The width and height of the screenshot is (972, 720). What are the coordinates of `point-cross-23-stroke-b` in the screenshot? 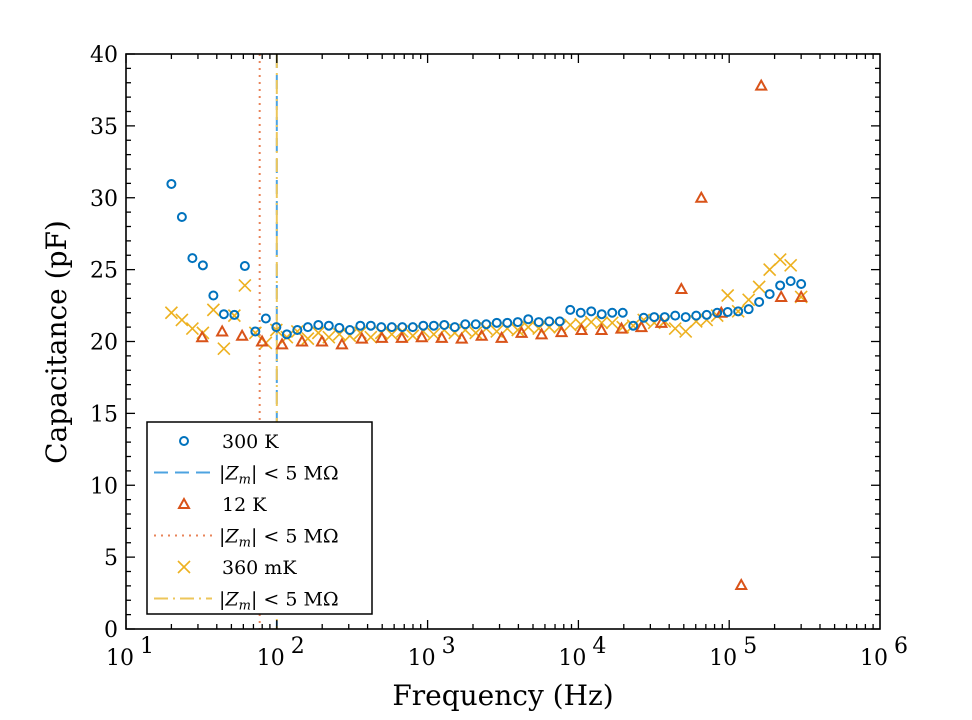 It's located at (413, 336).